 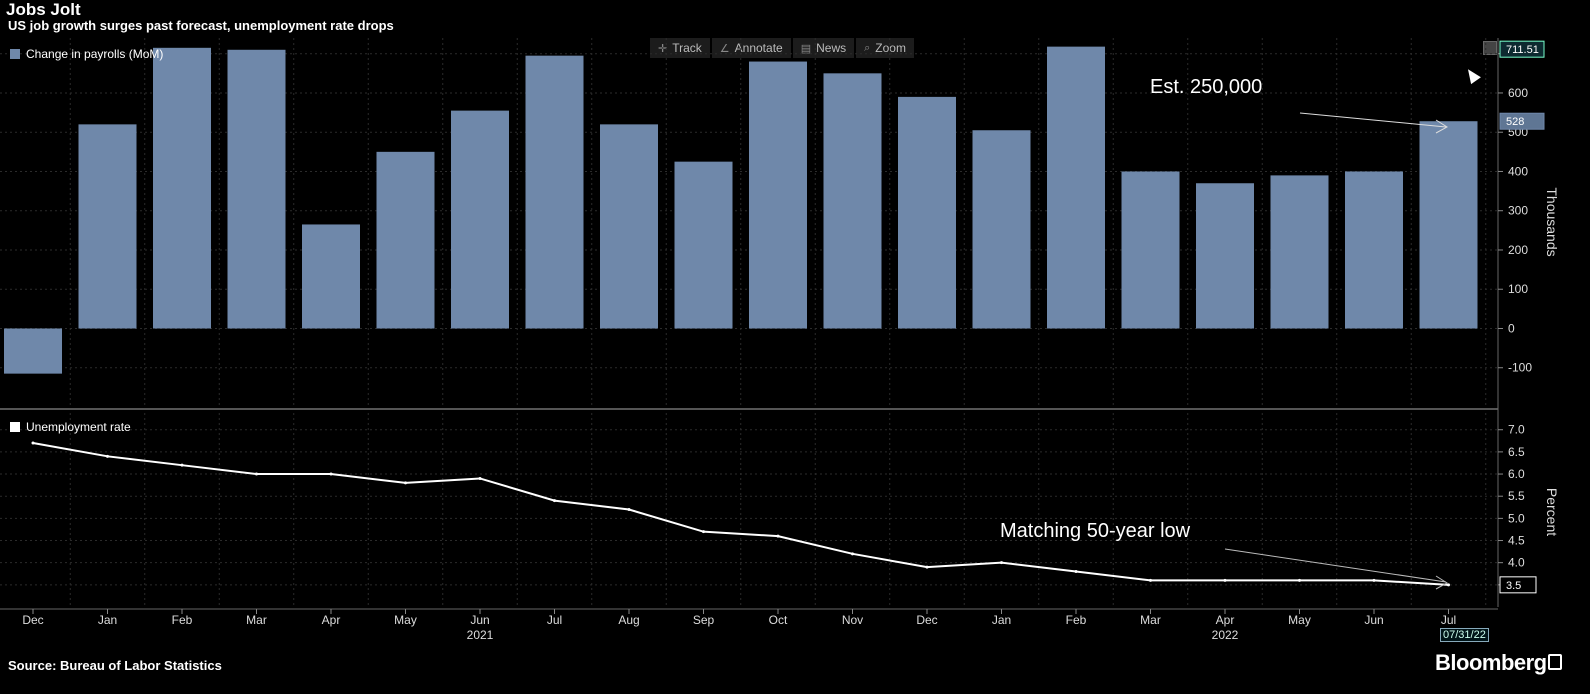 What do you see at coordinates (15, 54) in the screenshot?
I see `payrolls-legend-swatch` at bounding box center [15, 54].